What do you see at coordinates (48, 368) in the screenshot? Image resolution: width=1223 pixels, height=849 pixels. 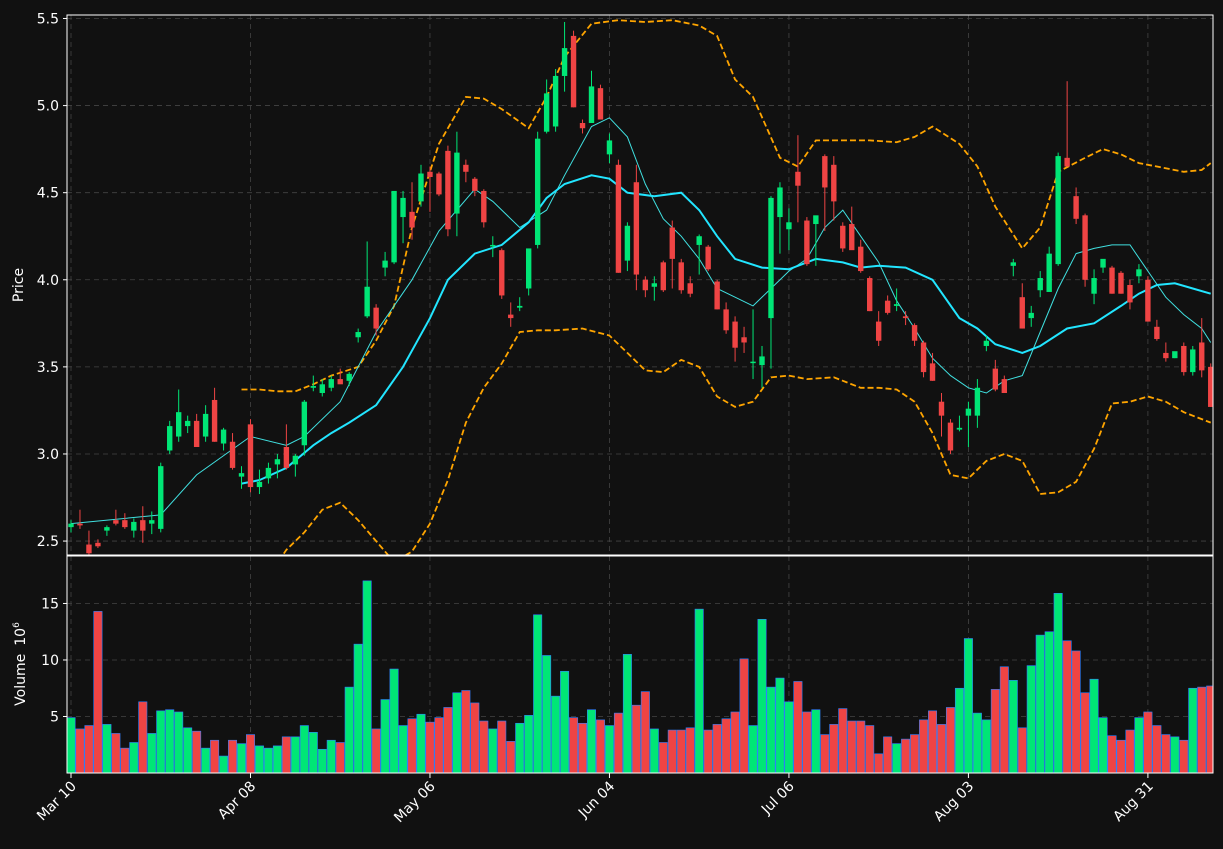 I see `price-tick-label: 3.5` at bounding box center [48, 368].